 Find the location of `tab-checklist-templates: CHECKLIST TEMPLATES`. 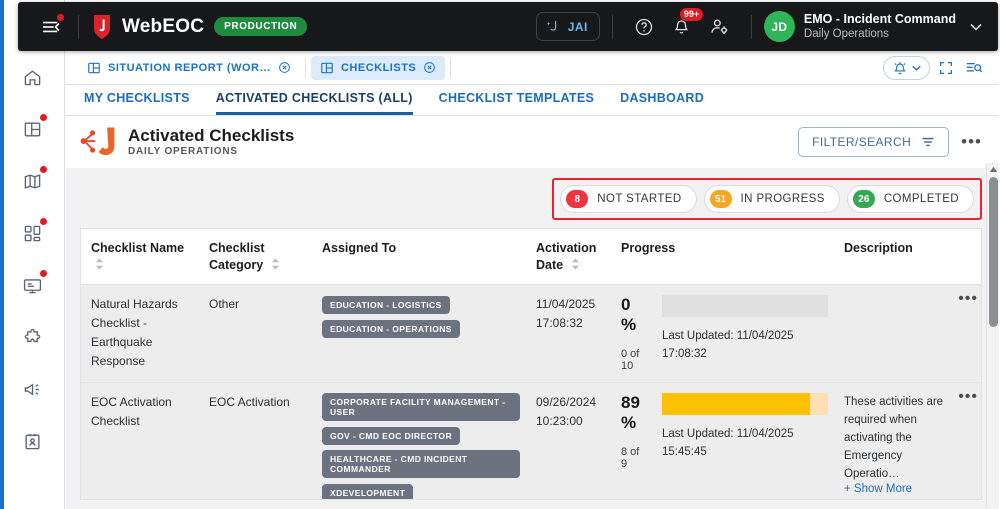

tab-checklist-templates: CHECKLIST TEMPLATES is located at coordinates (516, 98).